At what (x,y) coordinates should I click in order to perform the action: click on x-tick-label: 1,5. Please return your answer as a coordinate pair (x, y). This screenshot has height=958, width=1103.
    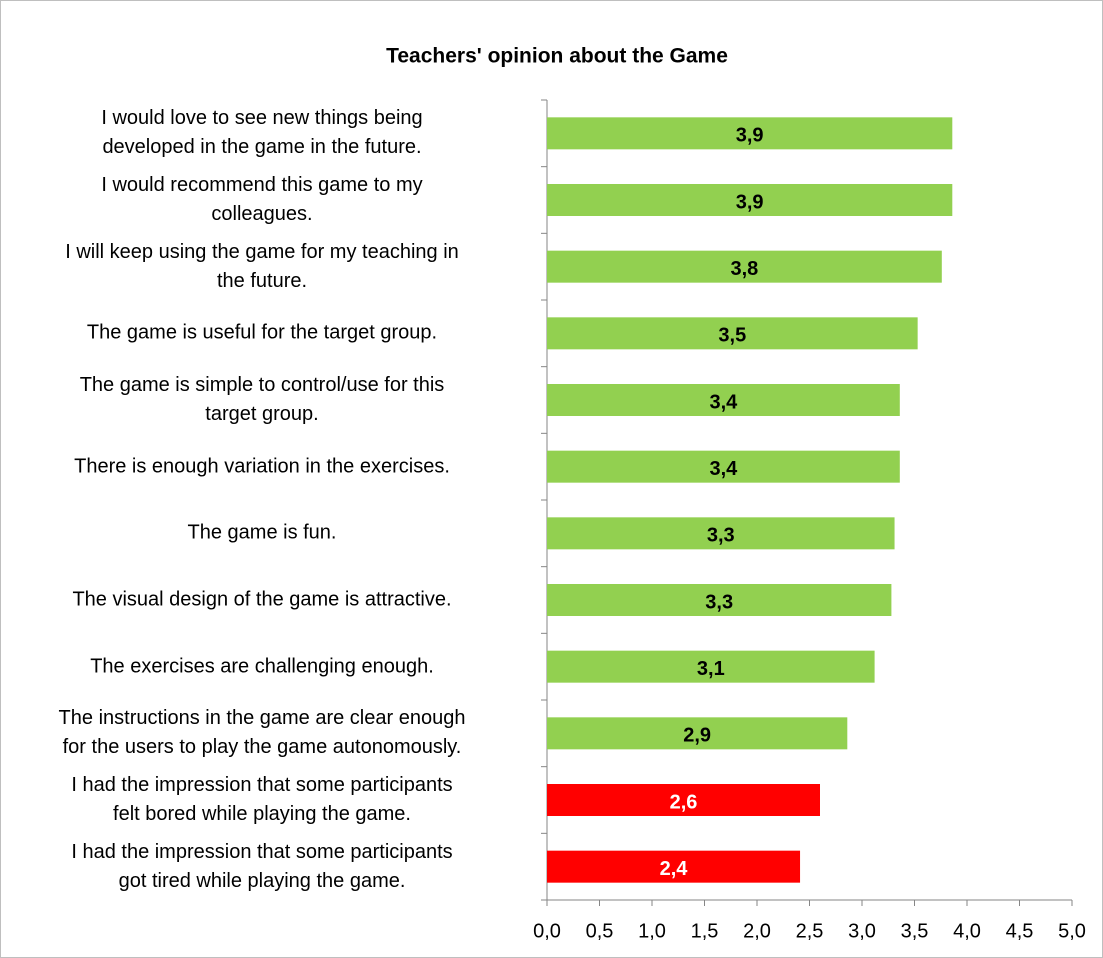
    Looking at the image, I should click on (705, 931).